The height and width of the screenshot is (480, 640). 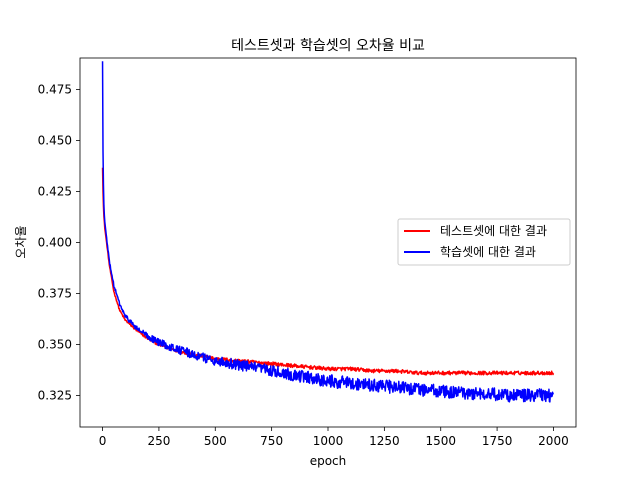 What do you see at coordinates (55, 90) in the screenshot?
I see `y-tick-label: 0.475` at bounding box center [55, 90].